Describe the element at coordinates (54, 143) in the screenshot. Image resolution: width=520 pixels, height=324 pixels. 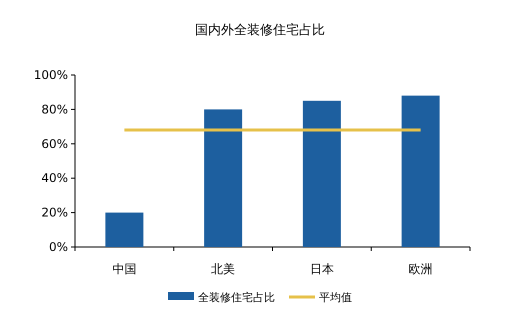
I see `y-tick-label: 60%` at that location.